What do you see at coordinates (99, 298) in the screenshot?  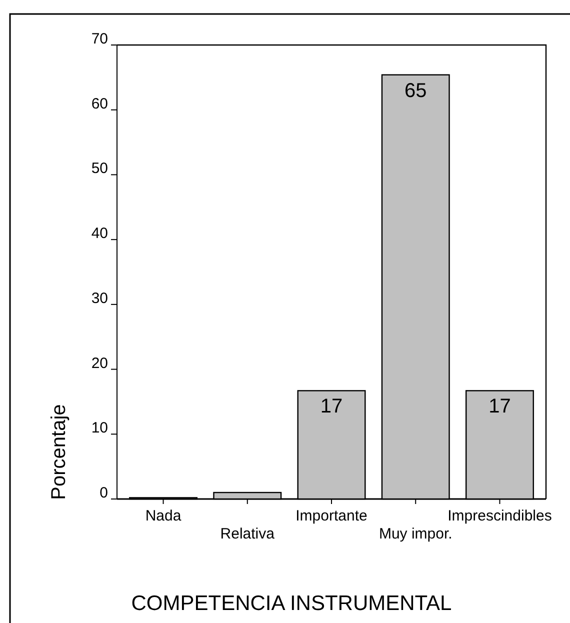 I see `y-tick-label: 30` at bounding box center [99, 298].